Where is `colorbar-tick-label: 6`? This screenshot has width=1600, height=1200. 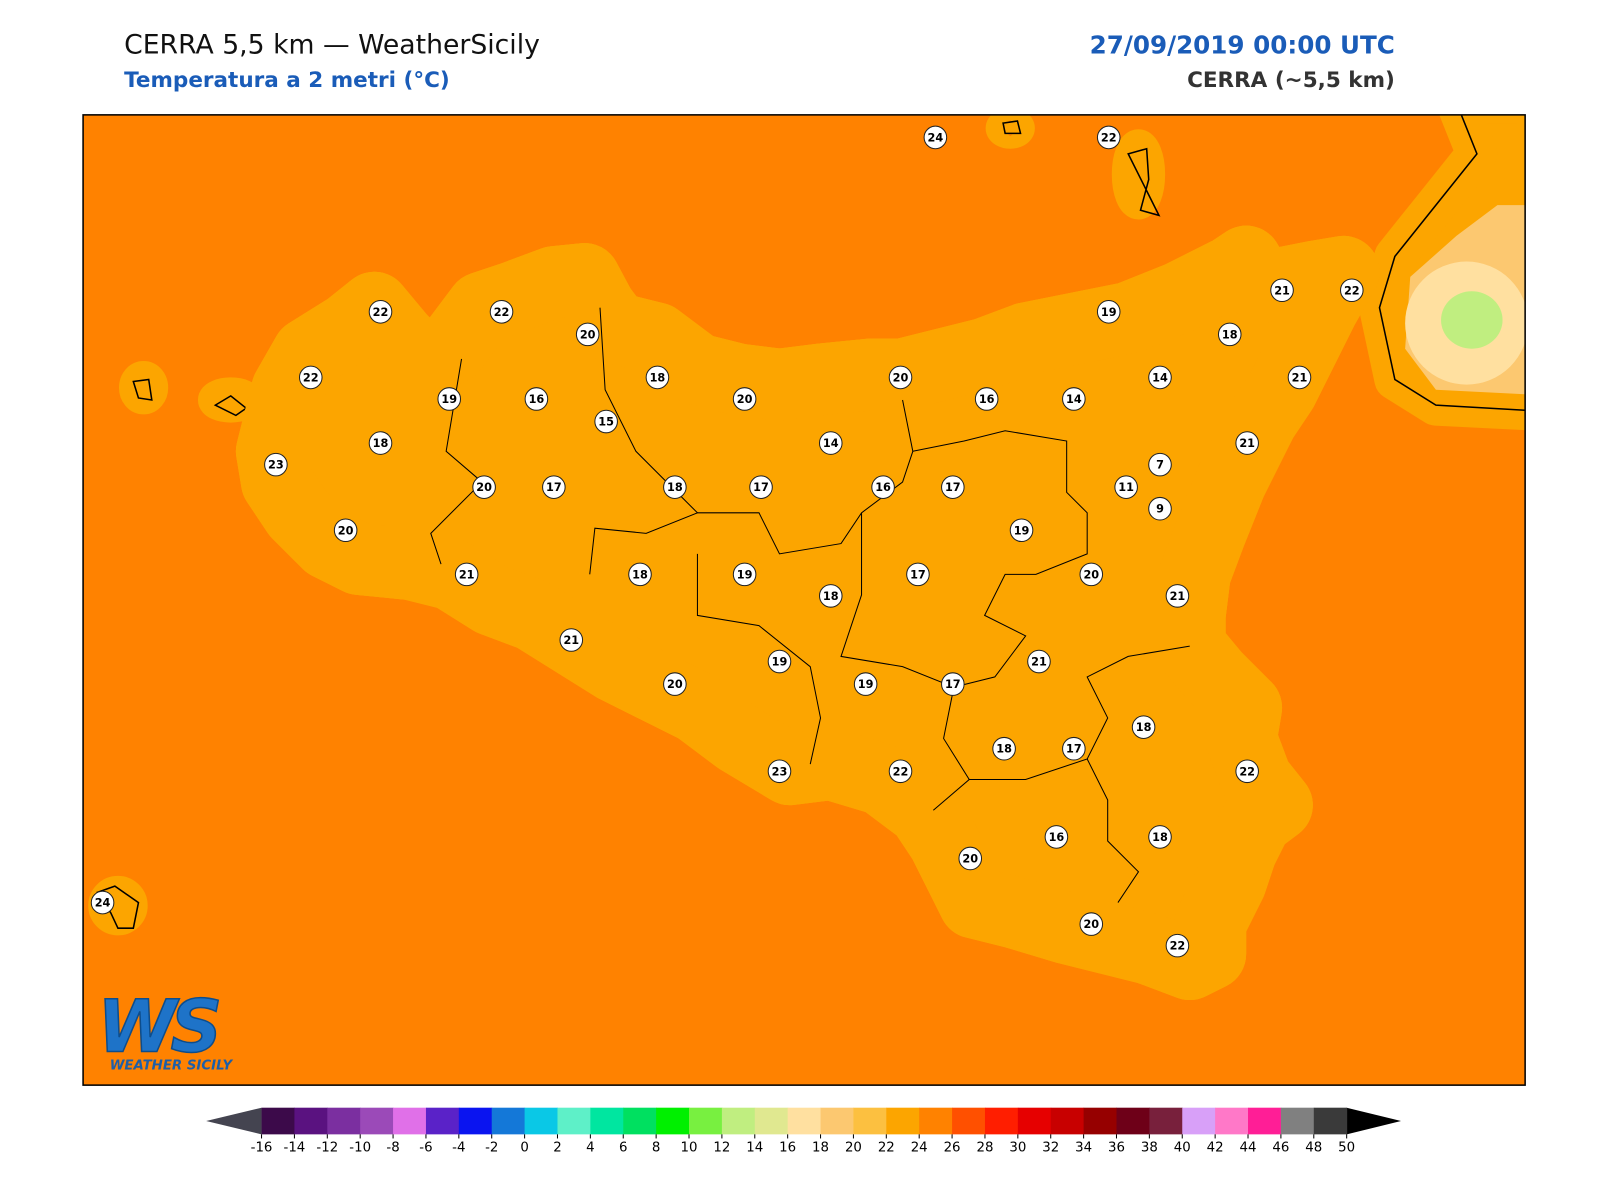
colorbar-tick-label: 6 is located at coordinates (623, 1148).